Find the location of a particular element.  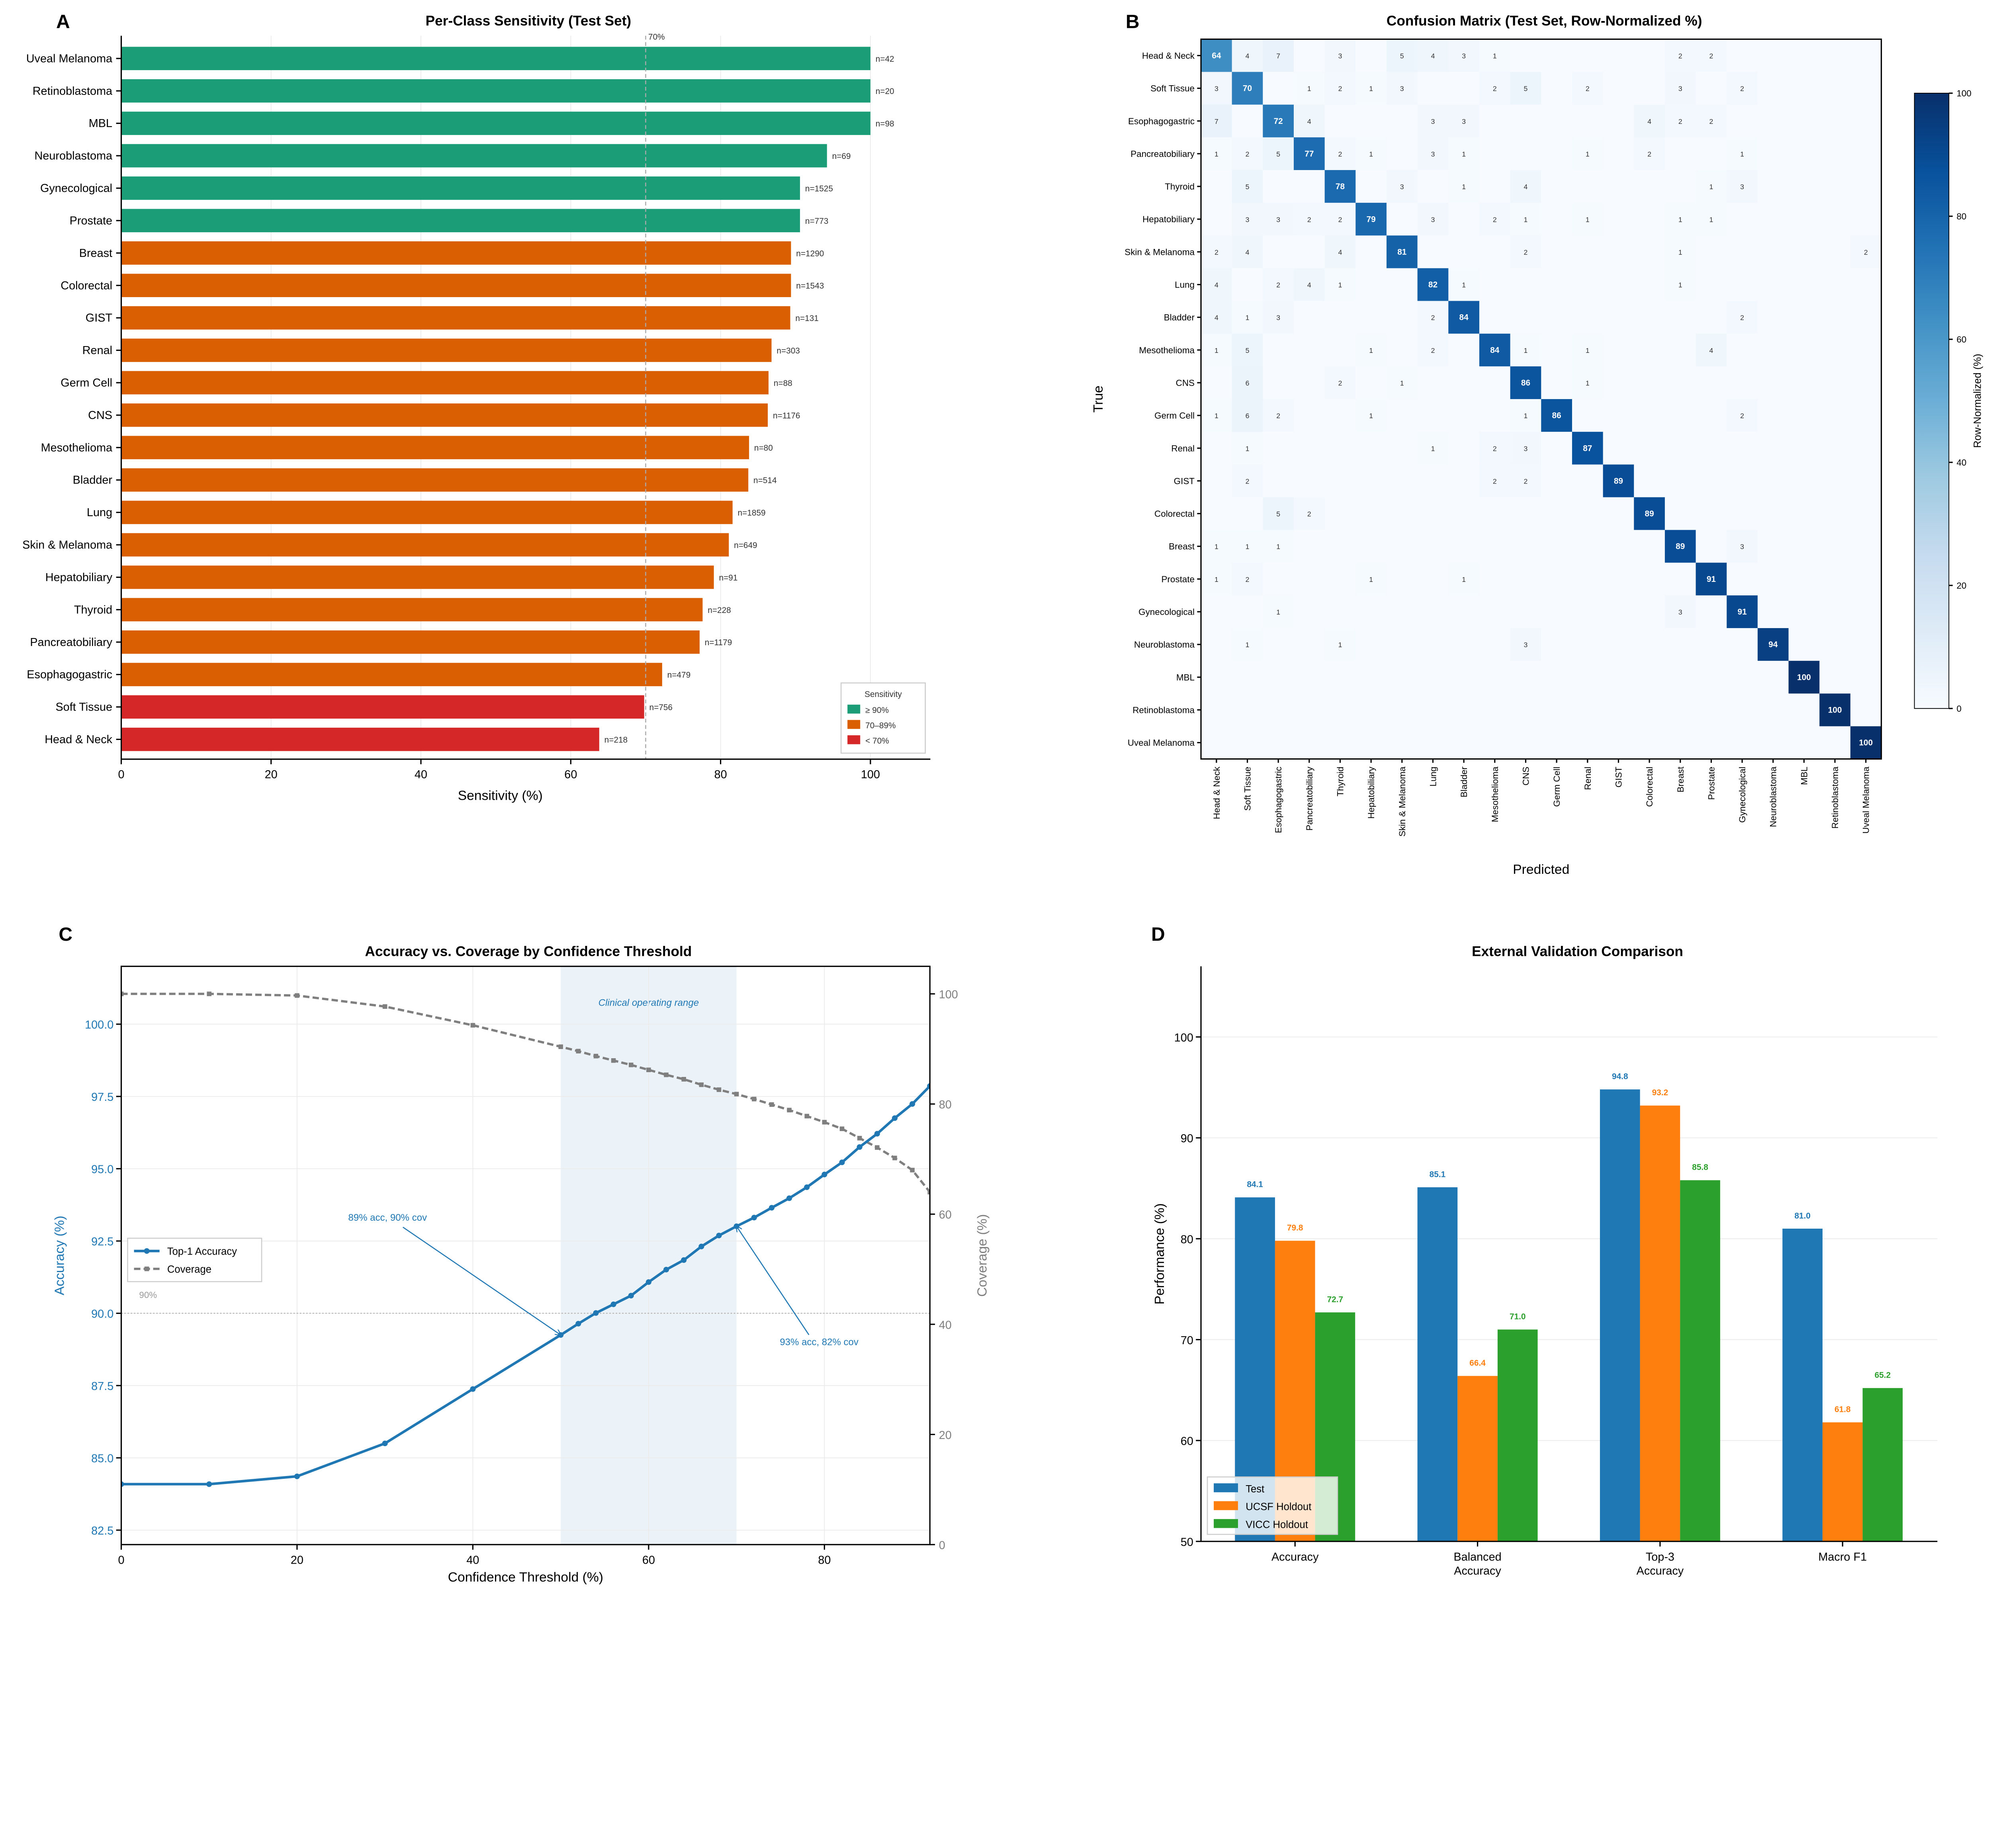

x-tick-label: Breast is located at coordinates (1681, 779).